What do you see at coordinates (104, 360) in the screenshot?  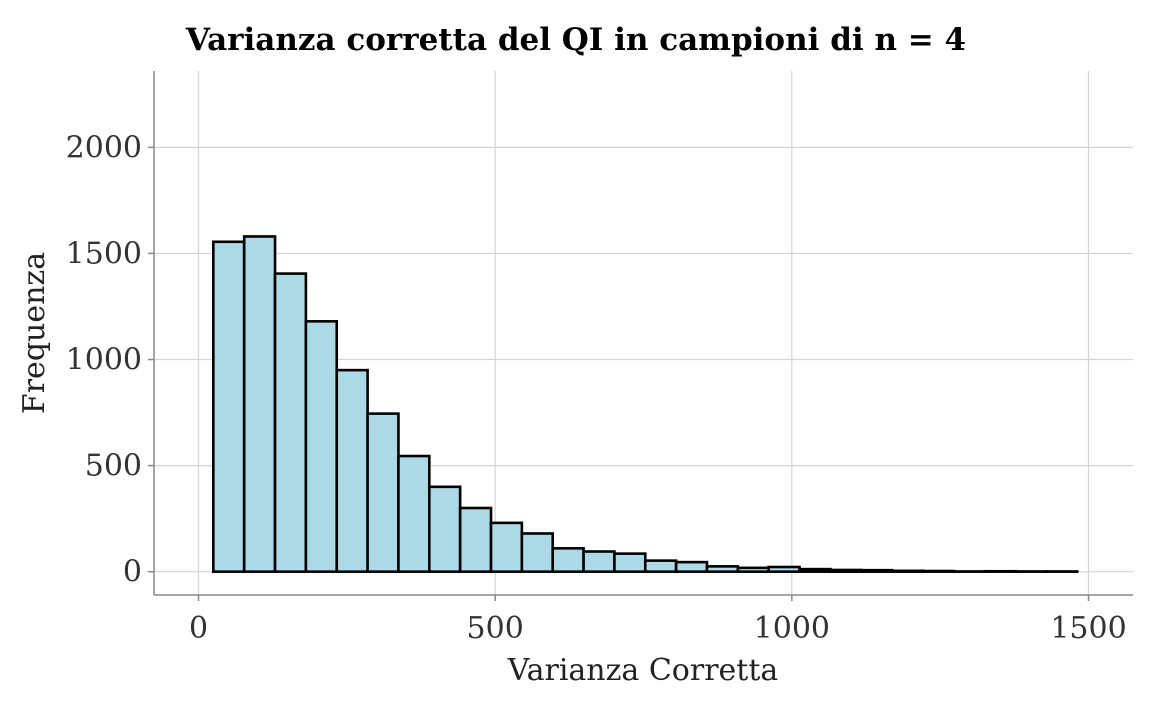 I see `y-tick-label: 1000` at bounding box center [104, 360].